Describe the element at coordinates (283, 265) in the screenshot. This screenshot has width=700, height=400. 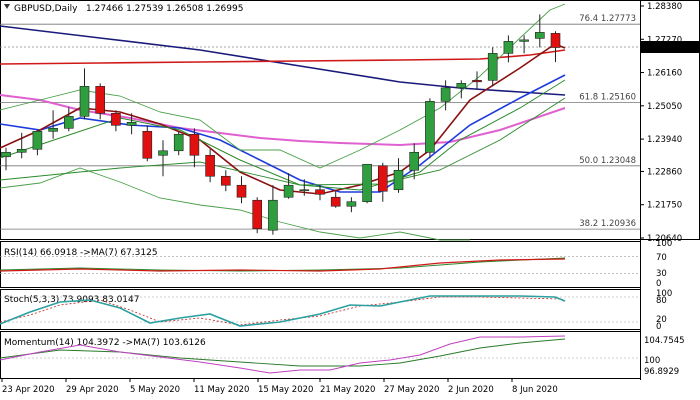
I see `rsi-line` at that location.